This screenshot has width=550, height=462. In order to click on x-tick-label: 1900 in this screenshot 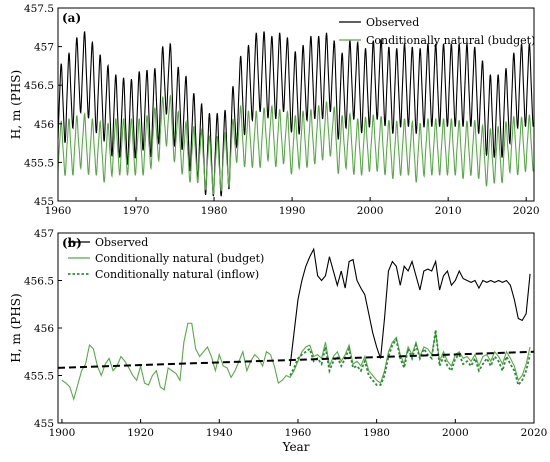, I will do `click(62, 433)`.